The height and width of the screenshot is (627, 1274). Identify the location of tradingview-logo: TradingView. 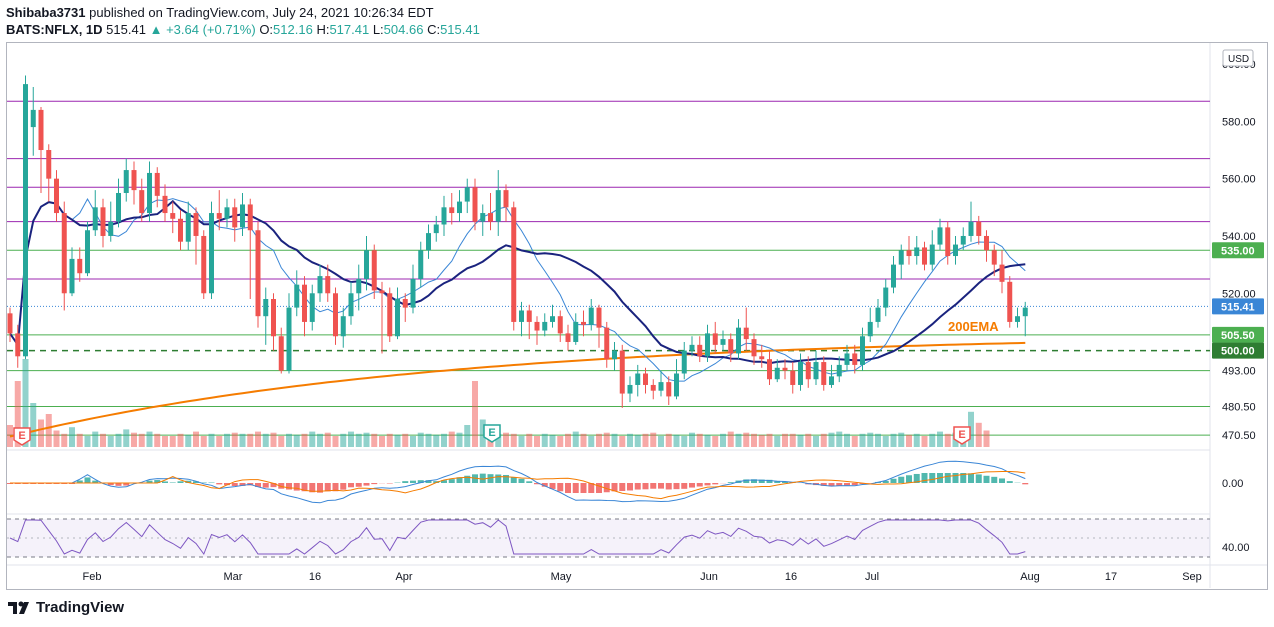
(66, 607).